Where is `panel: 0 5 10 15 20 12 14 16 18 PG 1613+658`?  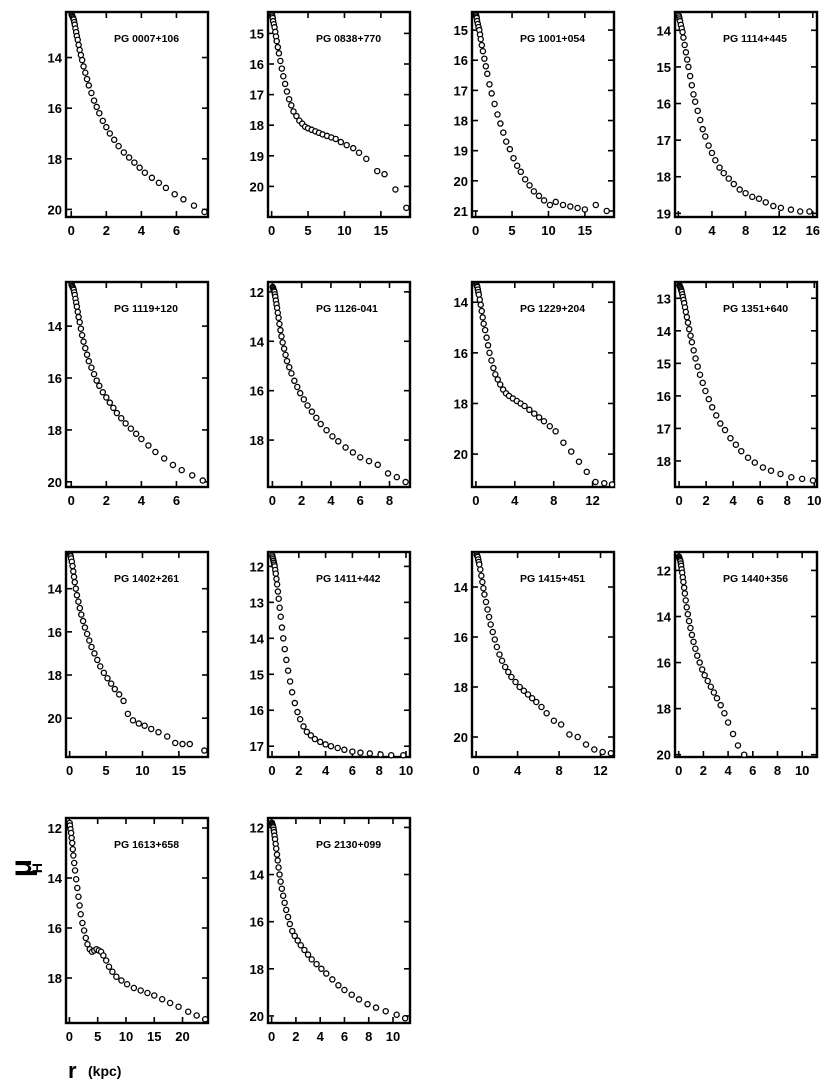 panel: 0 5 10 15 20 12 14 16 18 PG 1613+658 is located at coordinates (129, 930).